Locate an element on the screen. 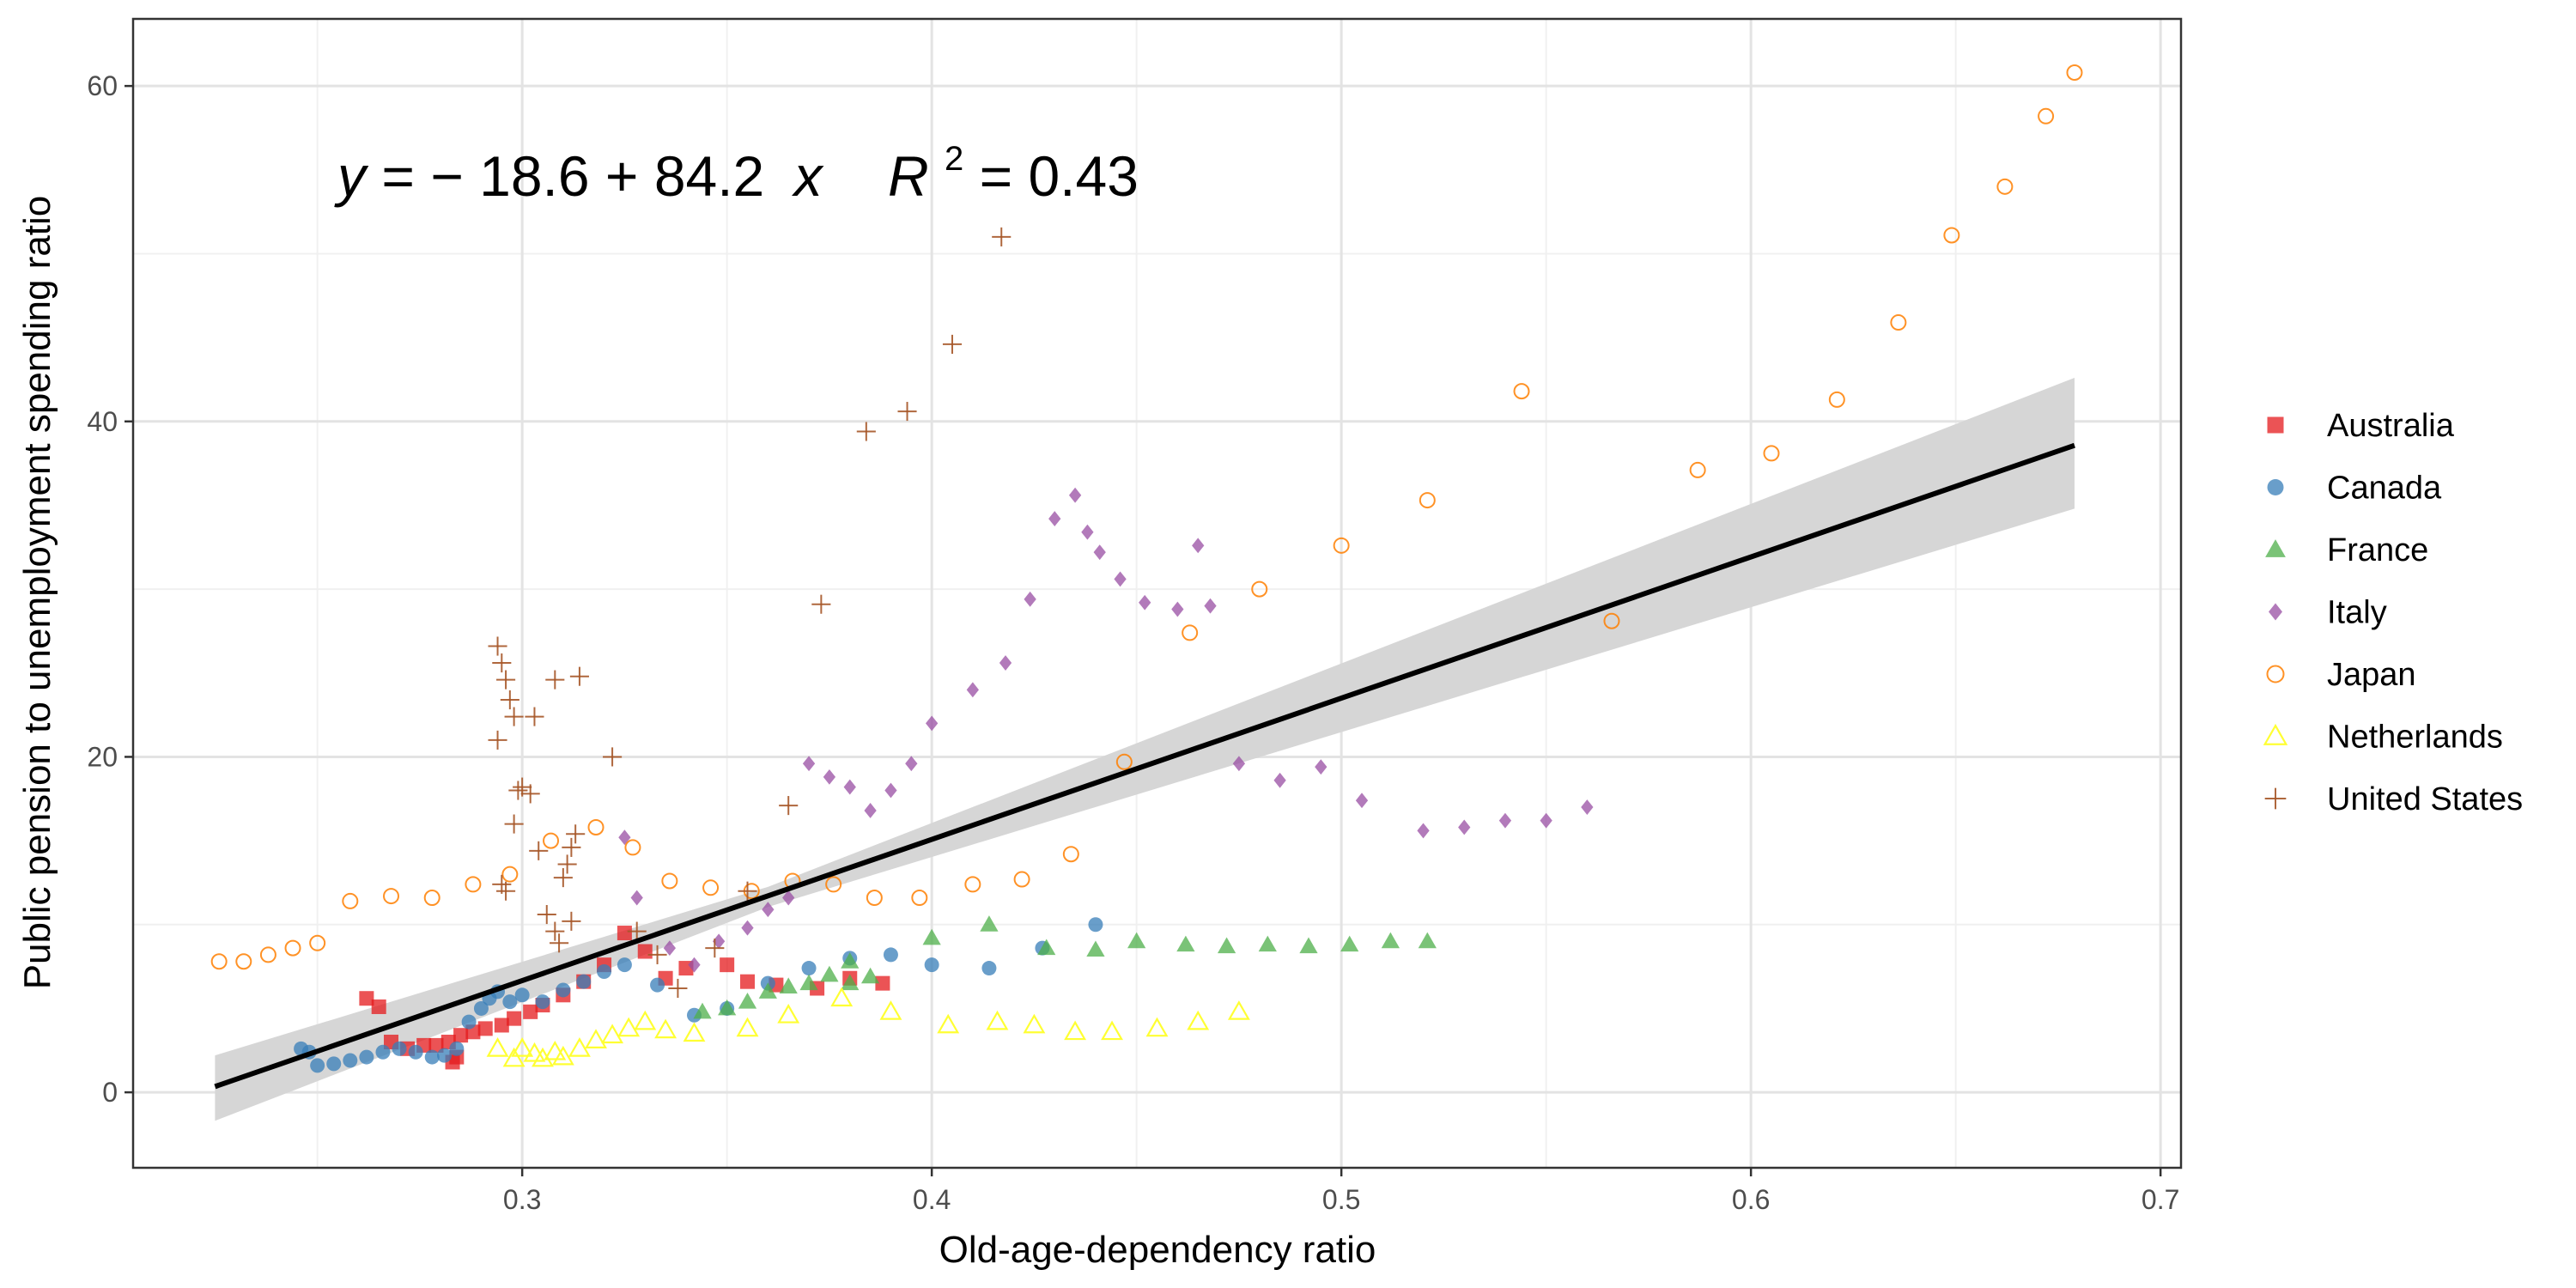  legend-label: Italy is located at coordinates (2357, 613).